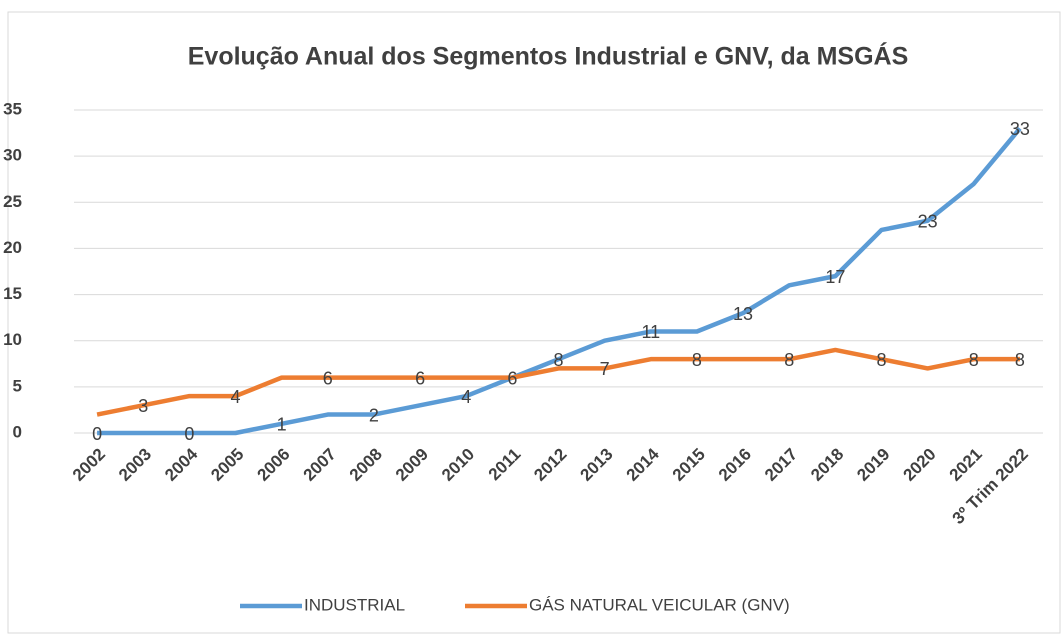  I want to click on y-tick-label: 35, so click(12, 108).